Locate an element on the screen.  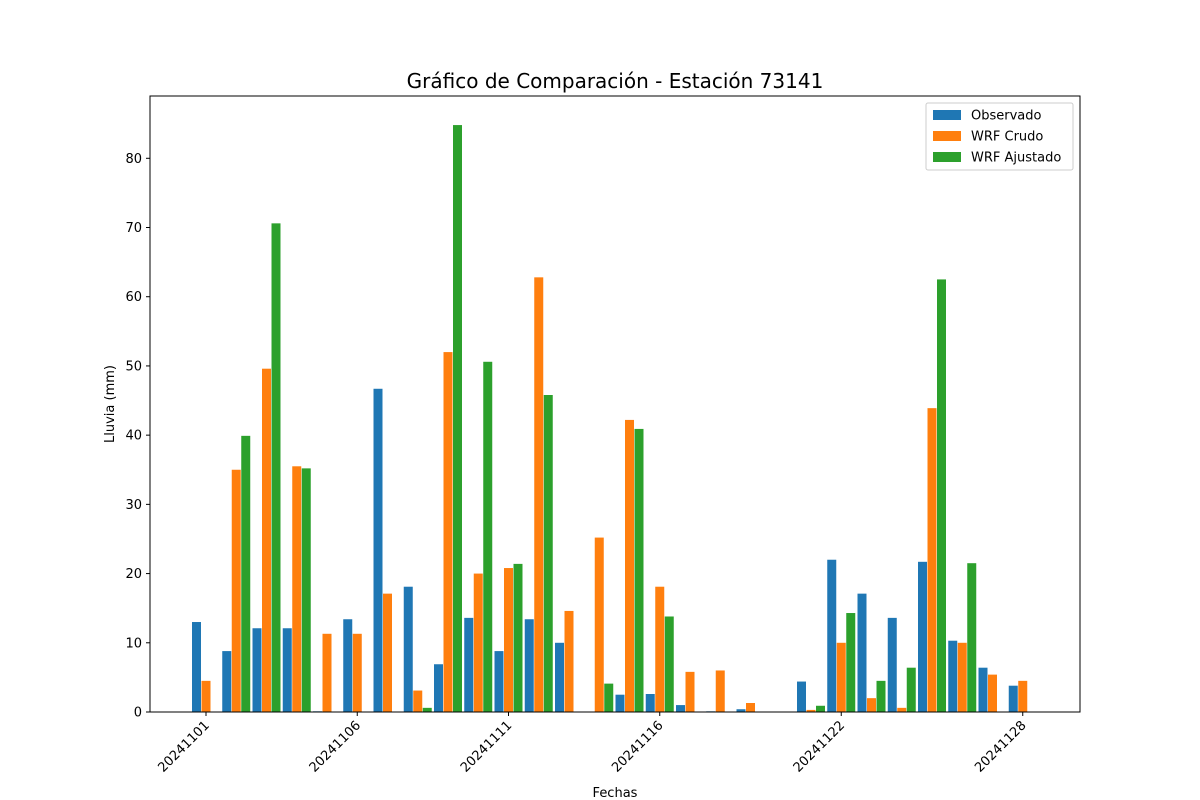
x-tick-label: 20241116 is located at coordinates (637, 746).